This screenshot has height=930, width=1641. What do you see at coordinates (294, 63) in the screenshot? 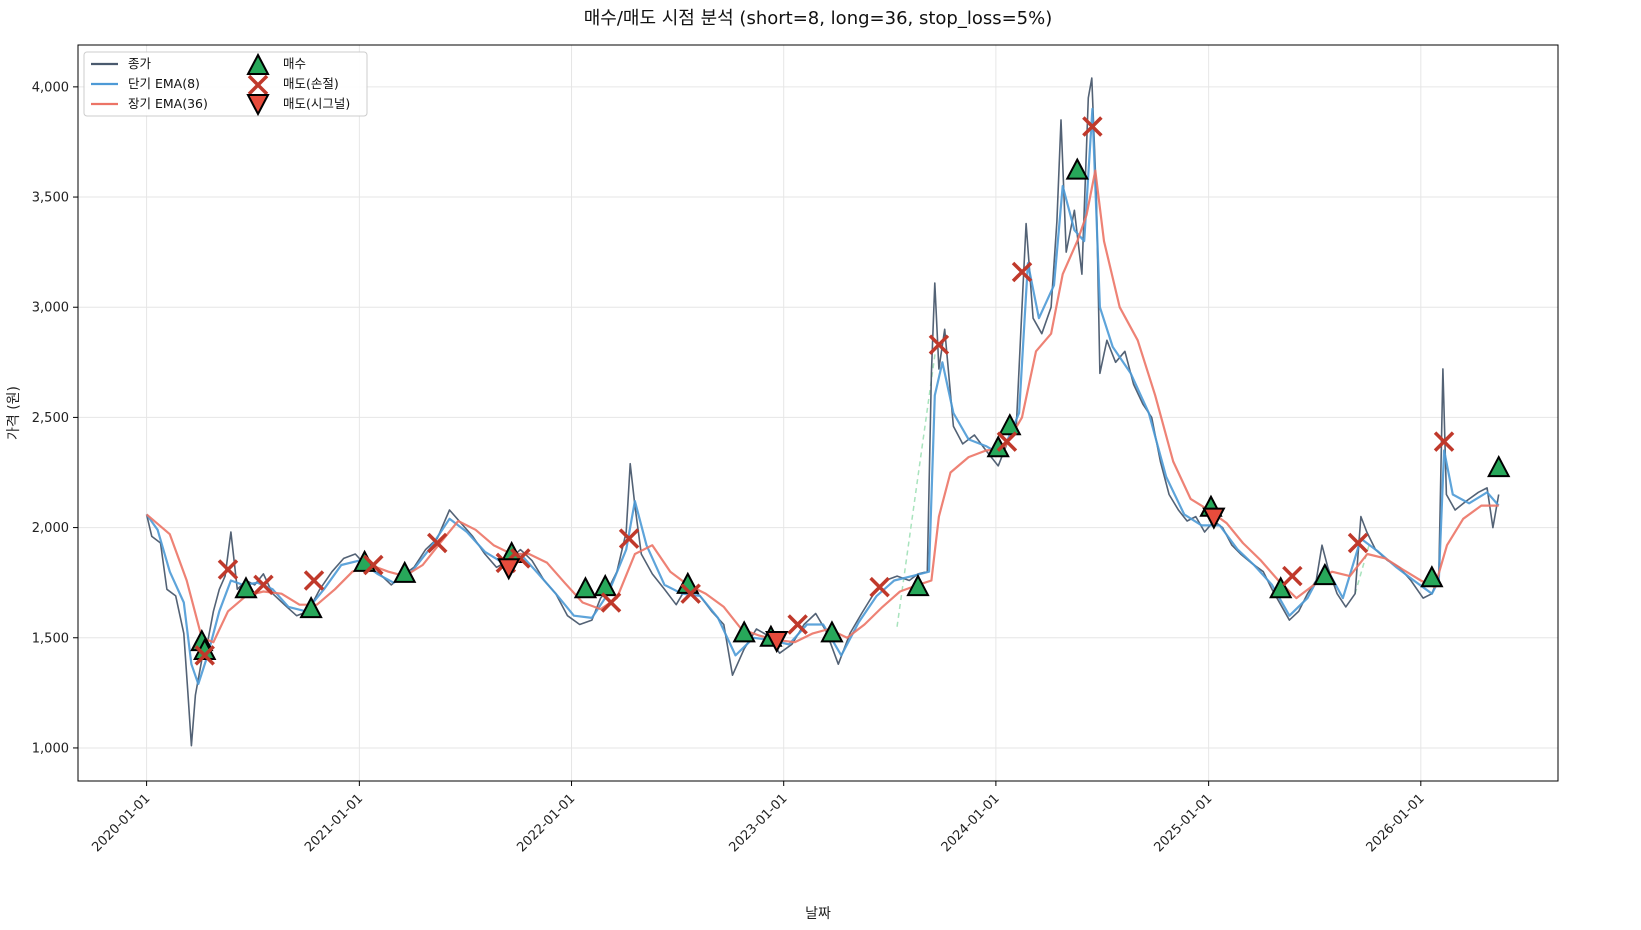
I see `legend-item-buy-label: 매수` at bounding box center [294, 63].